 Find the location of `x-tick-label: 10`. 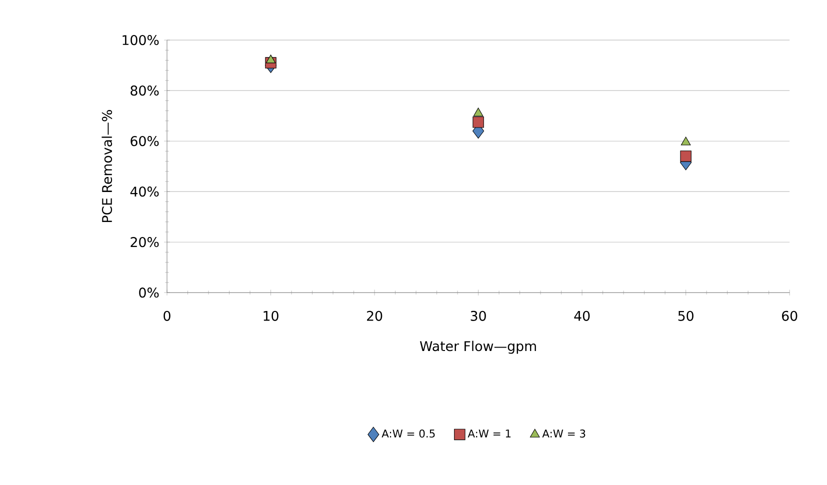

x-tick-label: 10 is located at coordinates (271, 315).